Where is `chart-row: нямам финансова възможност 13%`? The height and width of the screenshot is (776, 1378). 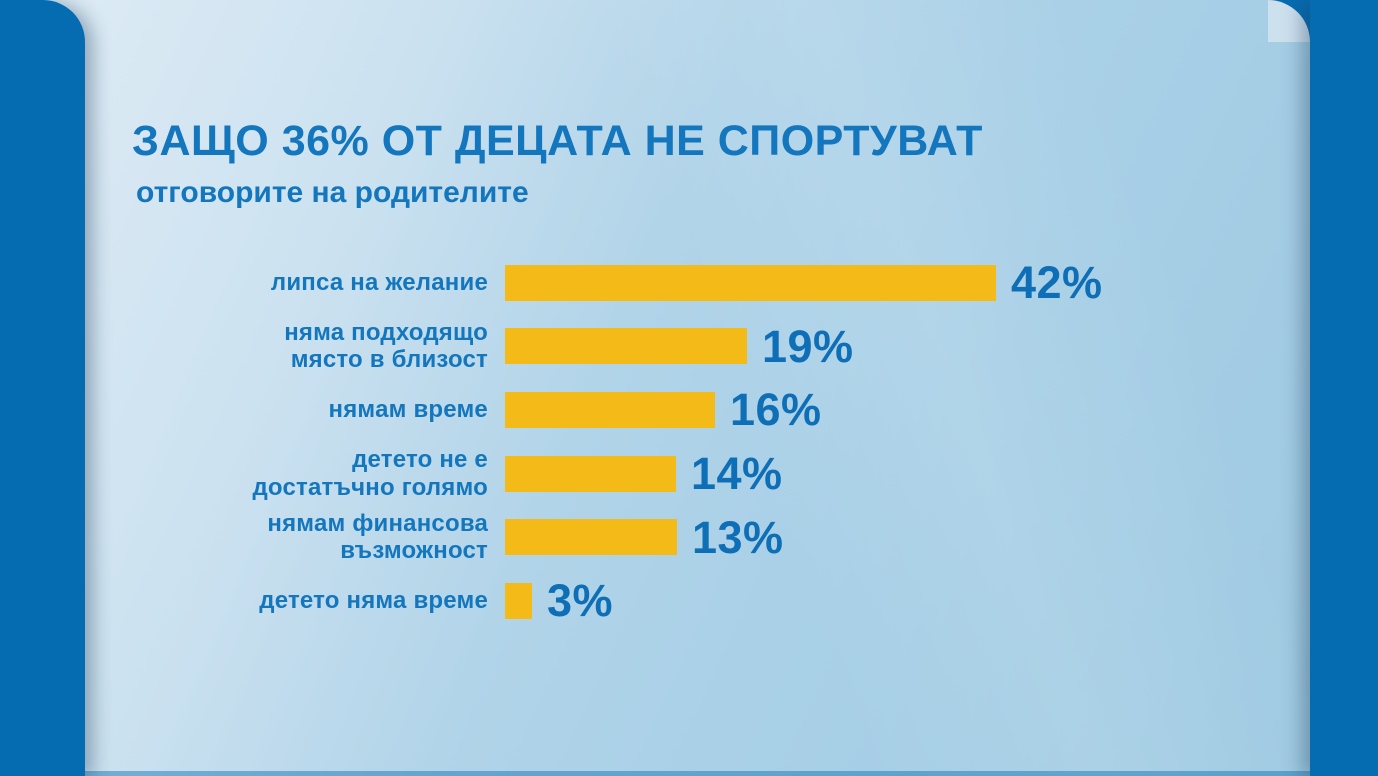 chart-row: нямам финансова възможност 13% is located at coordinates (689, 537).